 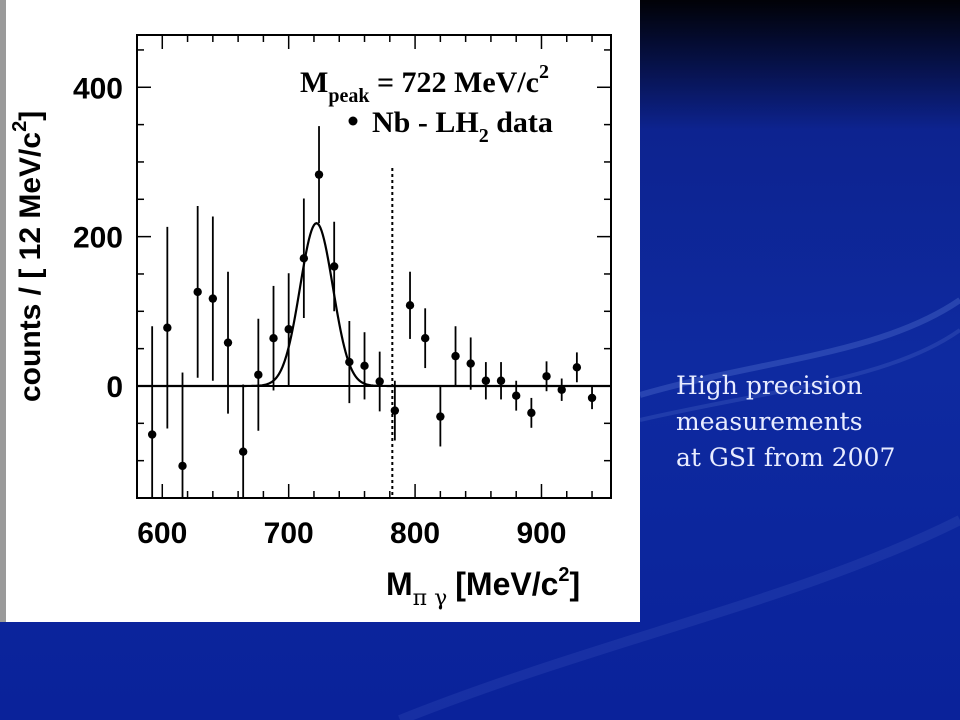 I want to click on y-tick-label: 400, so click(x=98, y=88).